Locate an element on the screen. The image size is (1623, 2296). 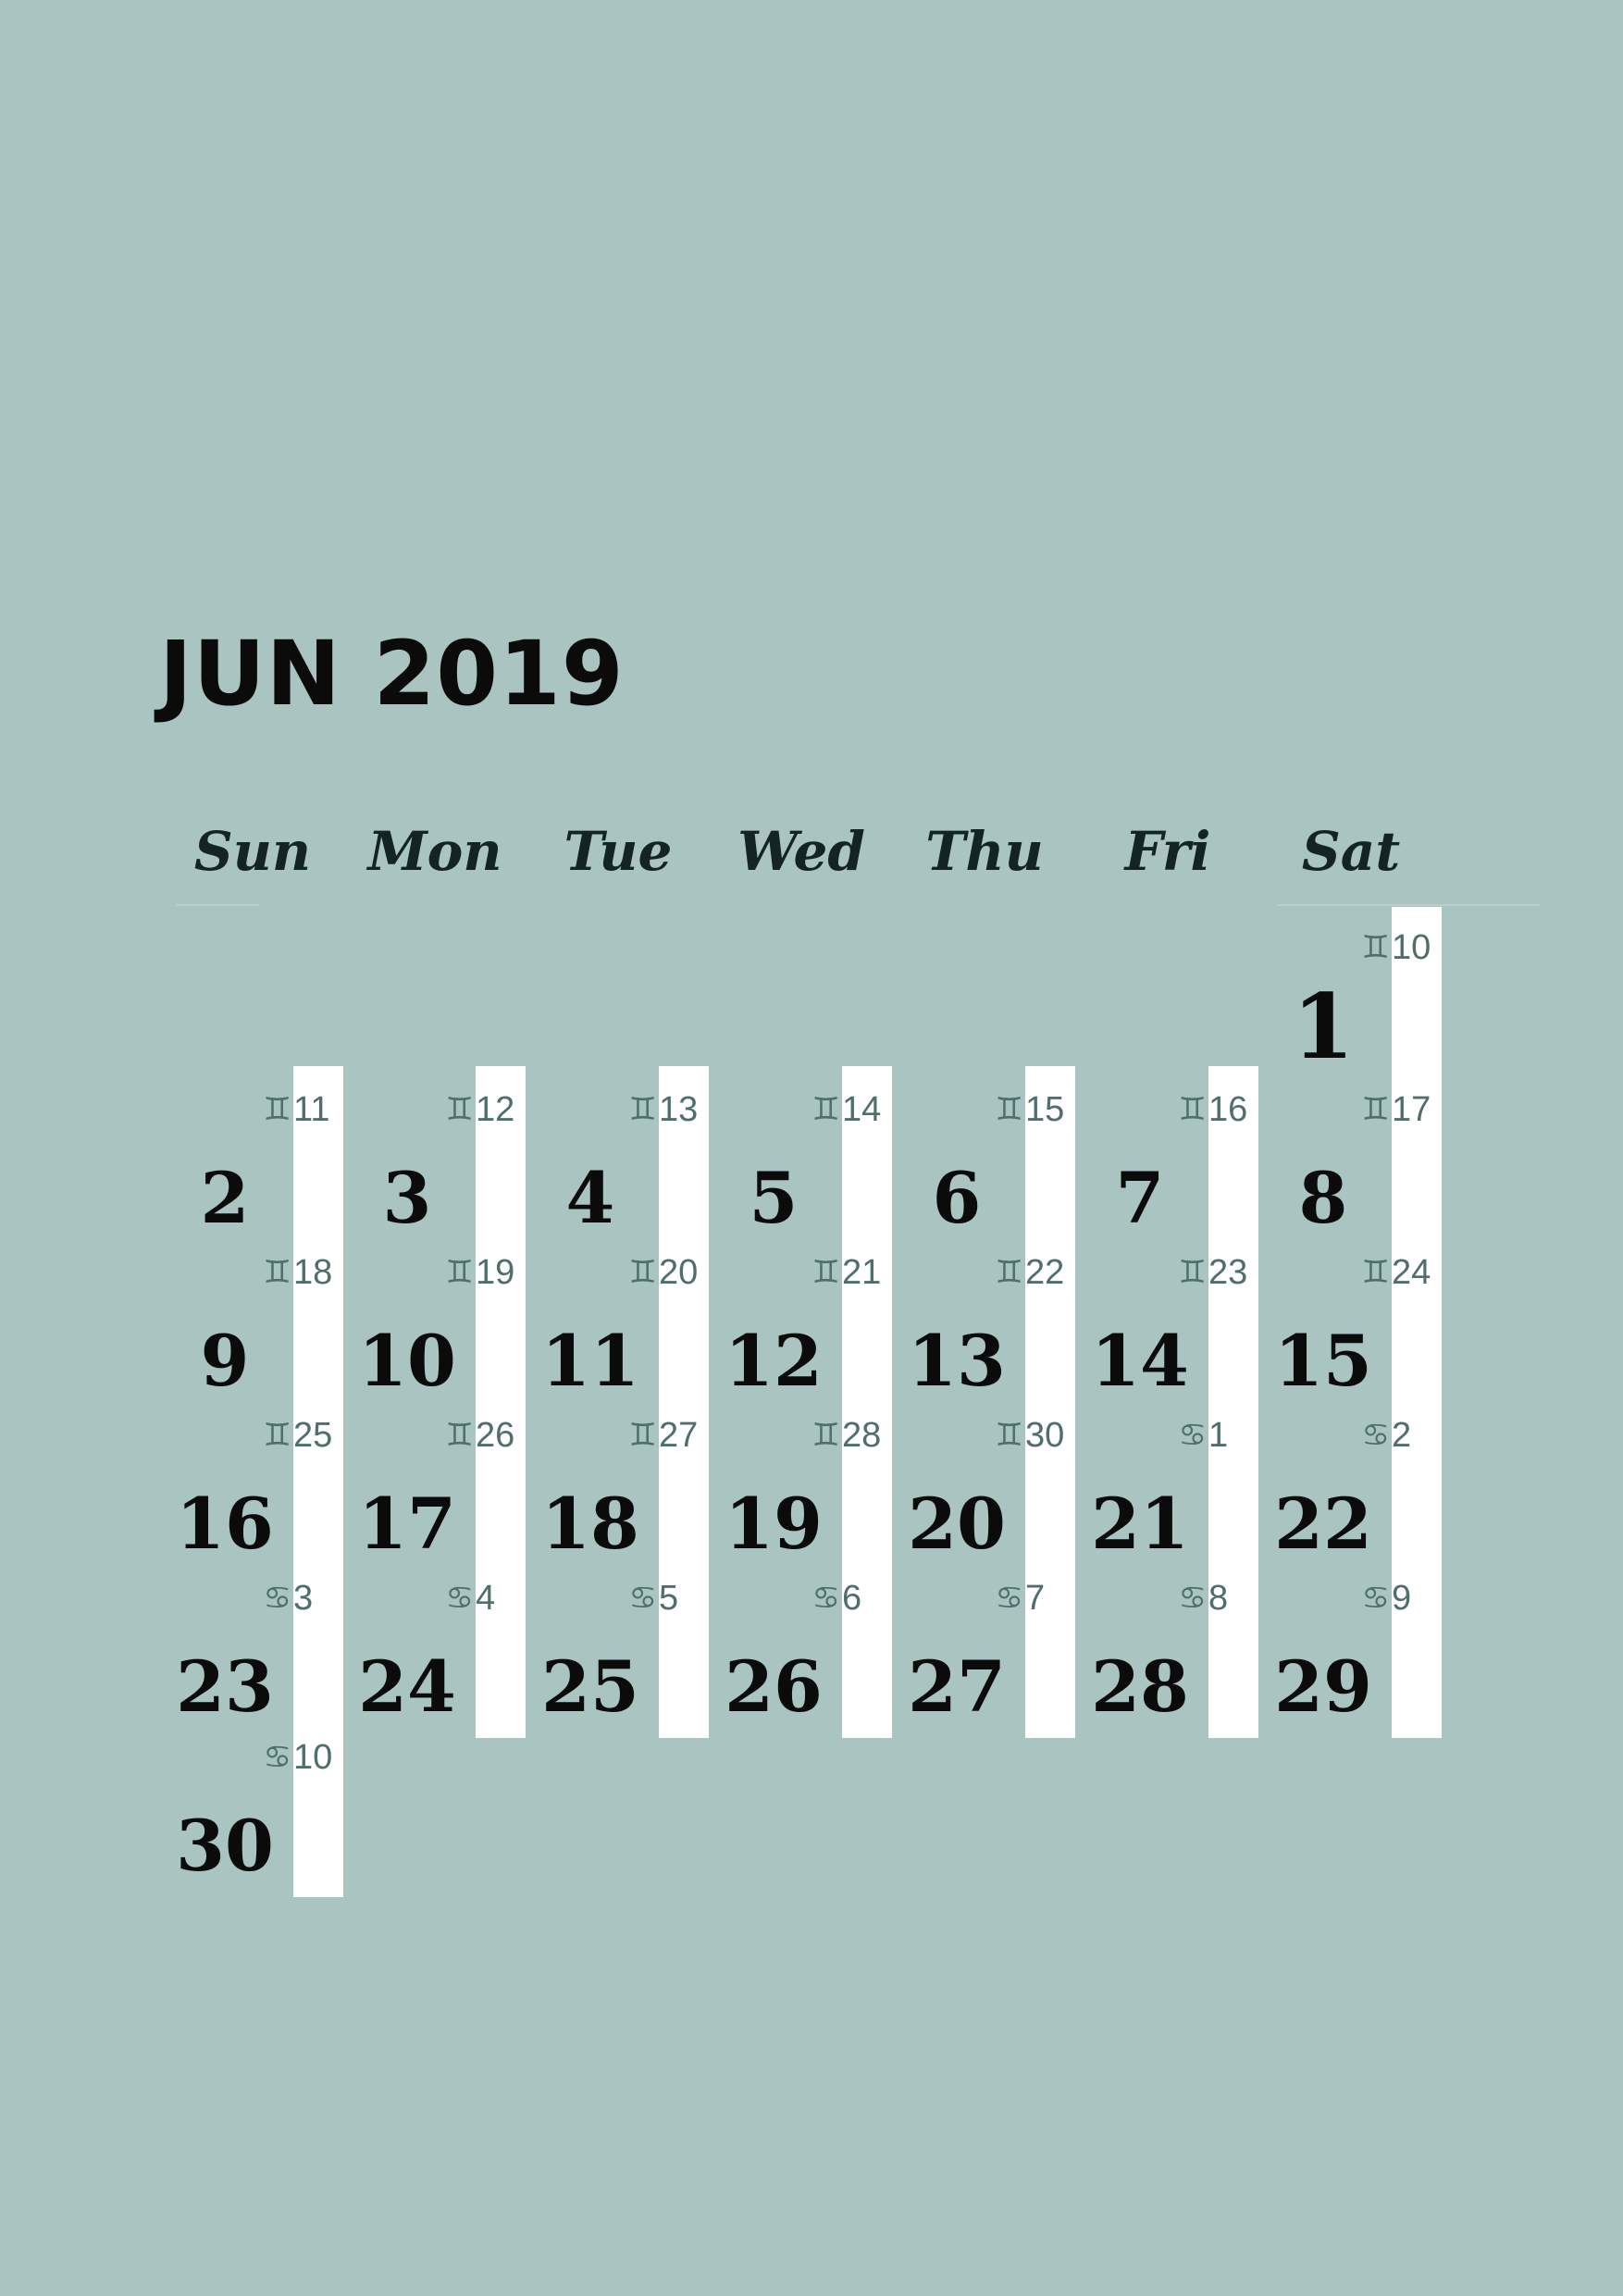
day-number: 9 is located at coordinates (225, 1361).